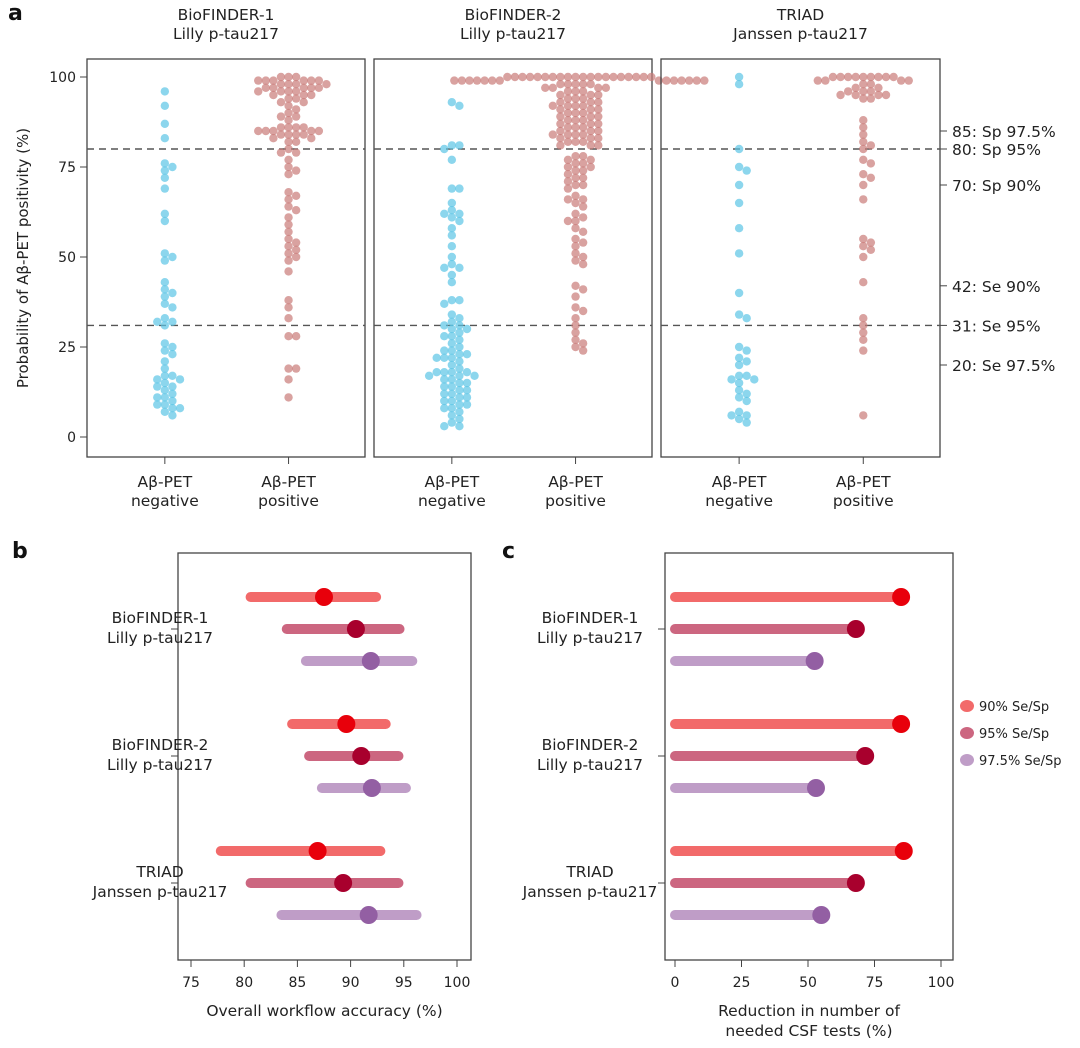 This screenshot has height=1048, width=1080. Describe the element at coordinates (967, 733) in the screenshot. I see `legend-swatch` at that location.